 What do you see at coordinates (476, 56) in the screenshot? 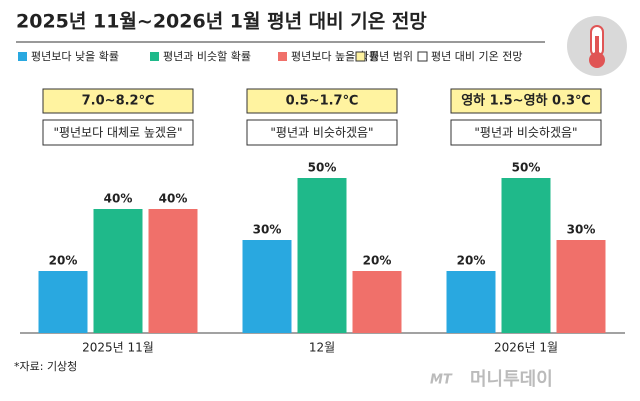
I see `legend-label: 평년 대비 기온 전망` at bounding box center [476, 56].